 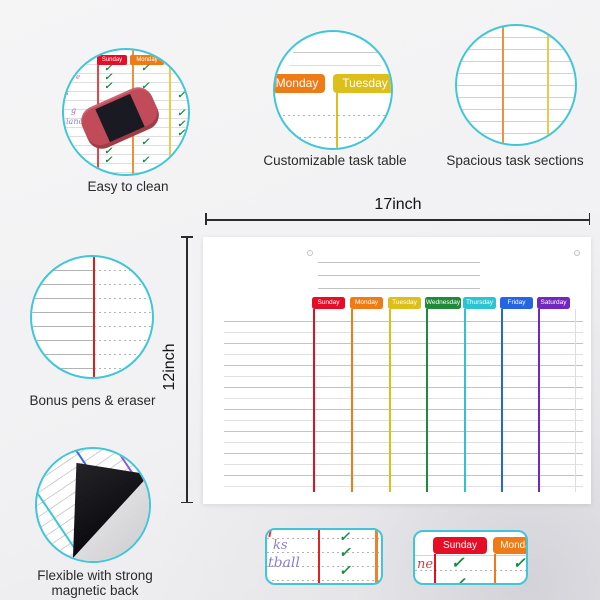 I want to click on feature-circle-flexible, so click(x=93, y=505).